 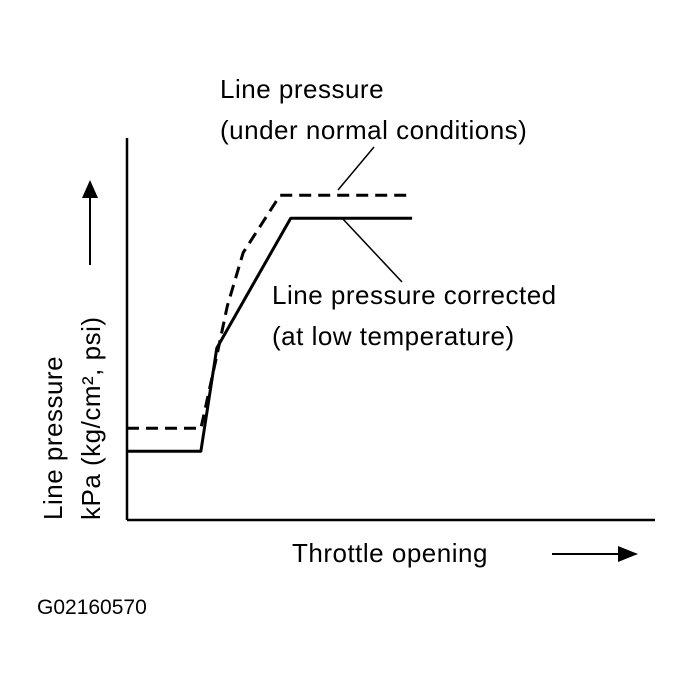 I want to click on annotation-corrected-leader, so click(x=372, y=250).